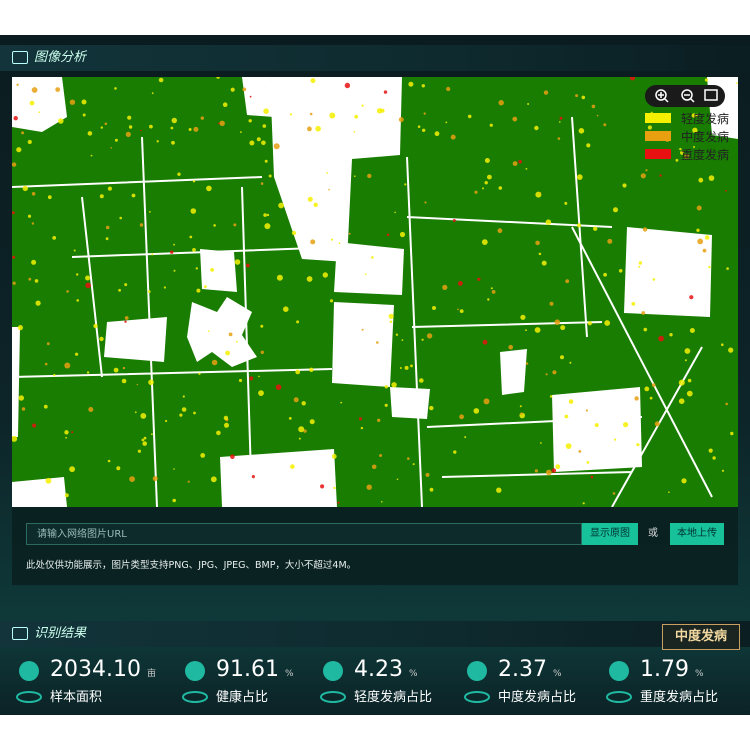 This screenshot has width=750, height=750. I want to click on stat-item: 4.23% 轻度发病占比, so click(388, 683).